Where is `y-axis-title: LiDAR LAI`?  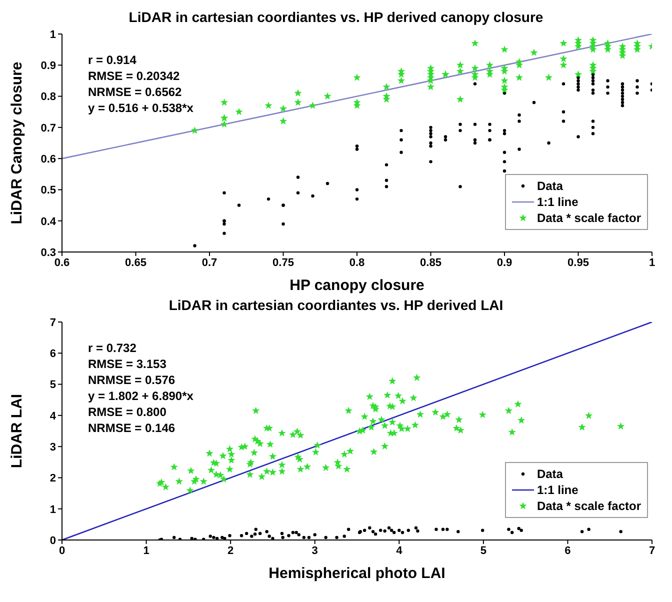 y-axis-title: LiDAR LAI is located at coordinates (17, 431).